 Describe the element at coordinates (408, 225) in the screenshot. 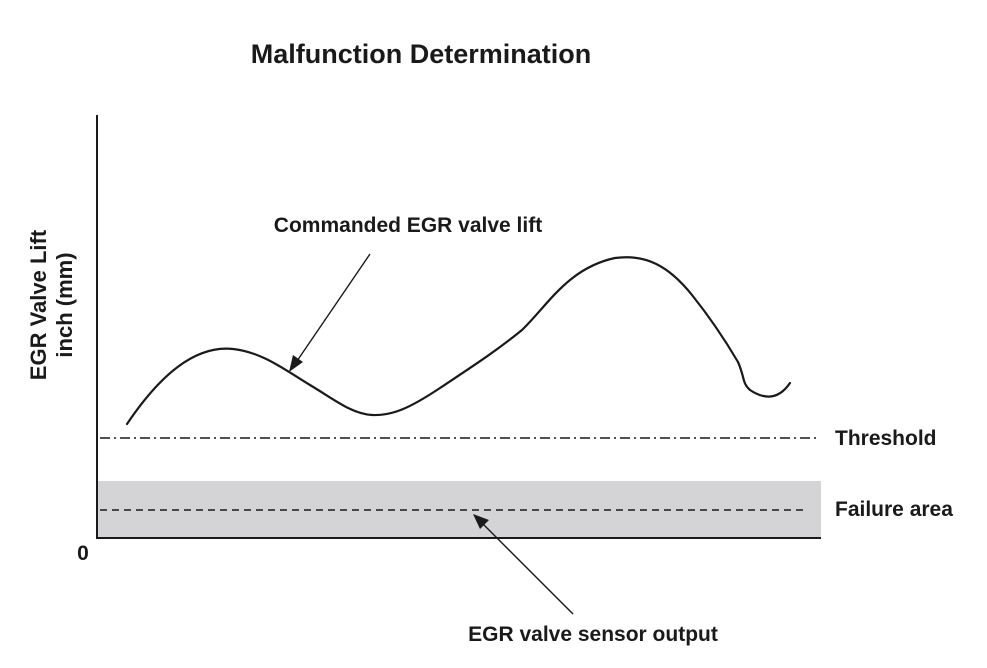

I see `commanded-lift-label: Commanded EGR valve lift` at that location.